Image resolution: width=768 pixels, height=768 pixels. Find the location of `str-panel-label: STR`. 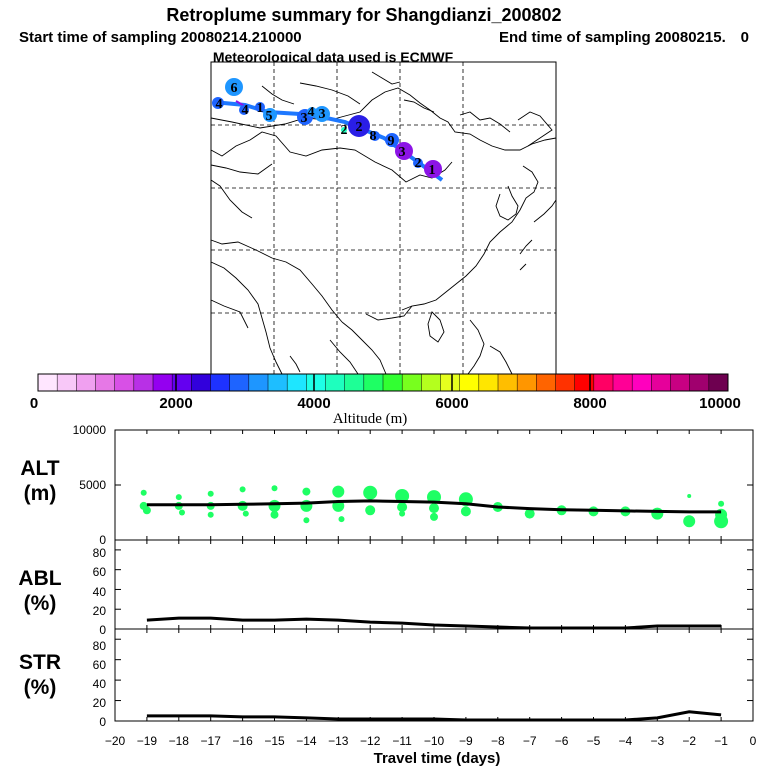

str-panel-label: STR is located at coordinates (40, 662).